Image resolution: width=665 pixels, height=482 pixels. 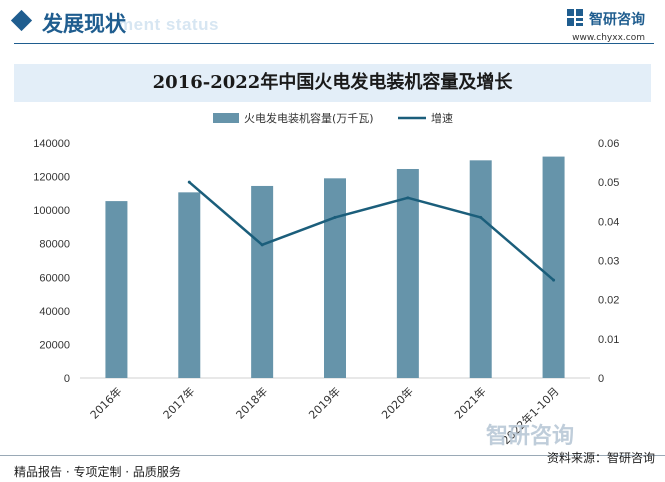 I want to click on y-right-tick-label: 0.04, so click(x=608, y=222).